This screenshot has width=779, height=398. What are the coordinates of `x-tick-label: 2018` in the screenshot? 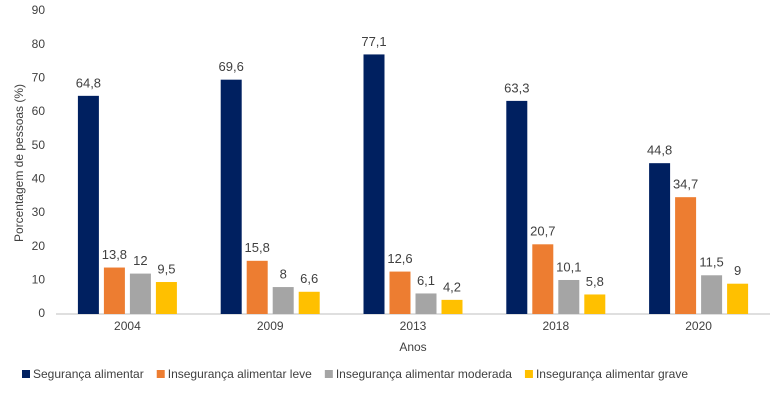 It's located at (555, 326).